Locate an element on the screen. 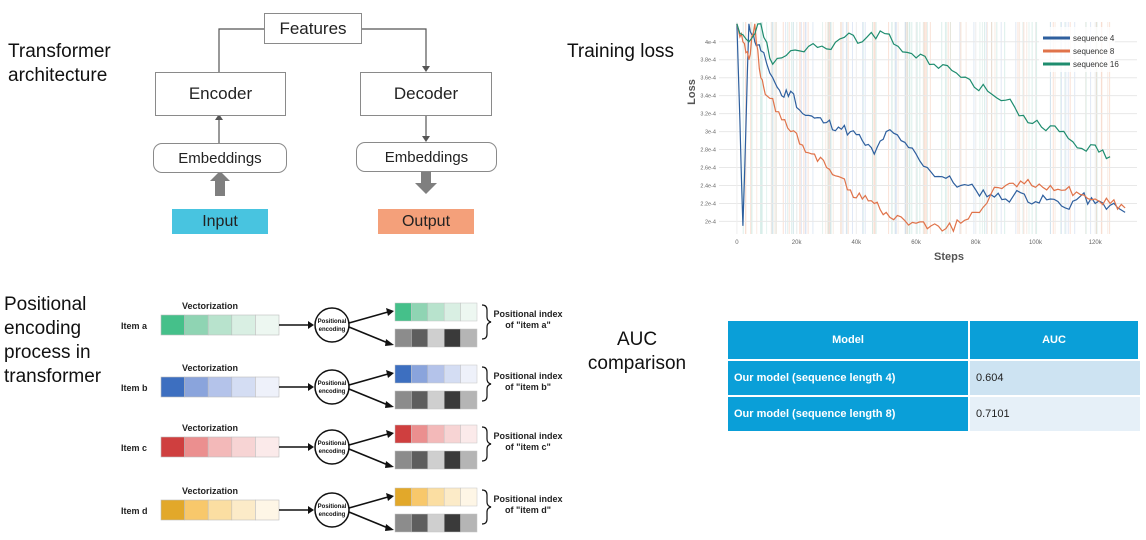 The height and width of the screenshot is (540, 1146). item-label: Item b is located at coordinates (134, 388).